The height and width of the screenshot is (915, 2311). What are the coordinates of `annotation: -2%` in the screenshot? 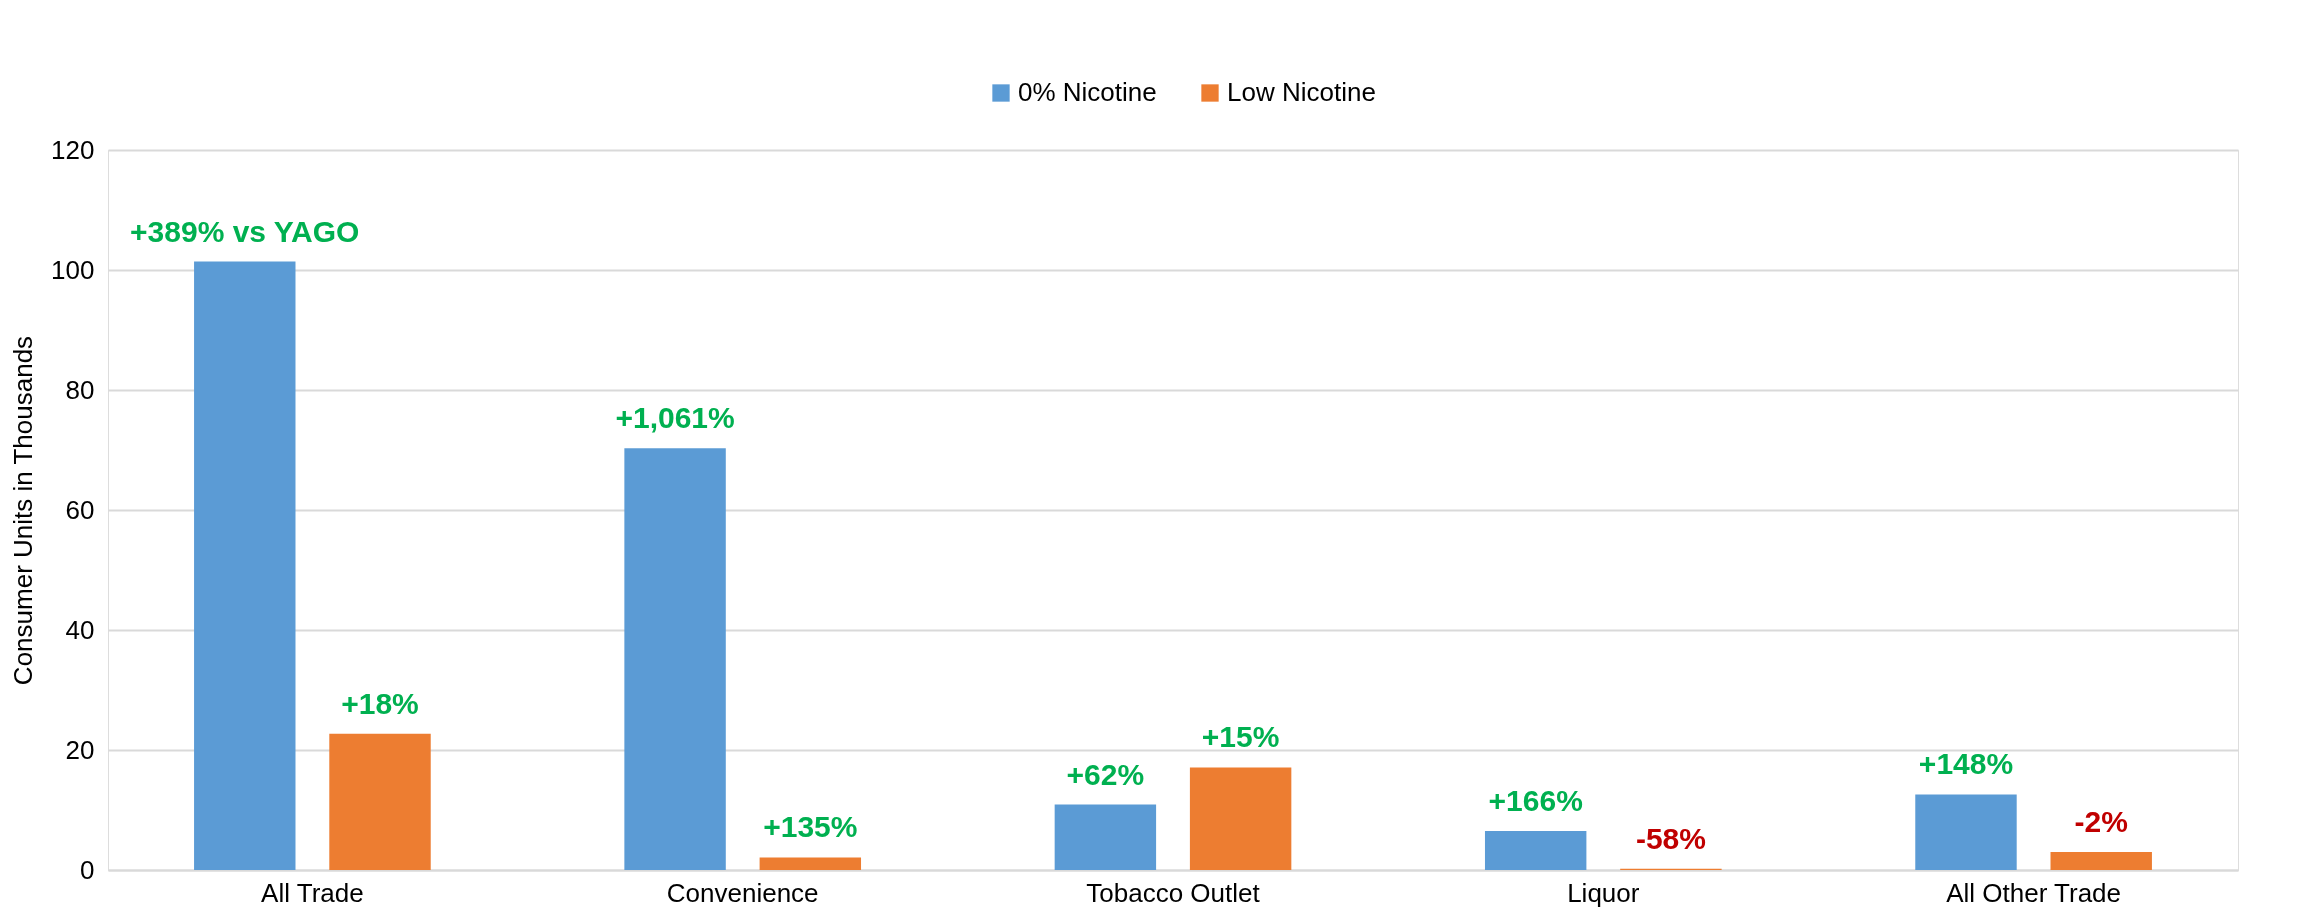 It's located at (2101, 821).